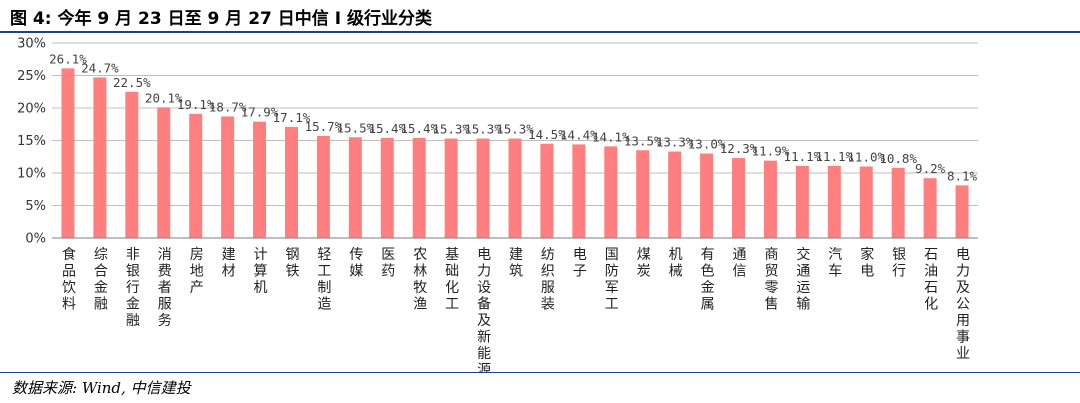  Describe the element at coordinates (866, 157) in the screenshot. I see `data-label: 11.0%` at that location.